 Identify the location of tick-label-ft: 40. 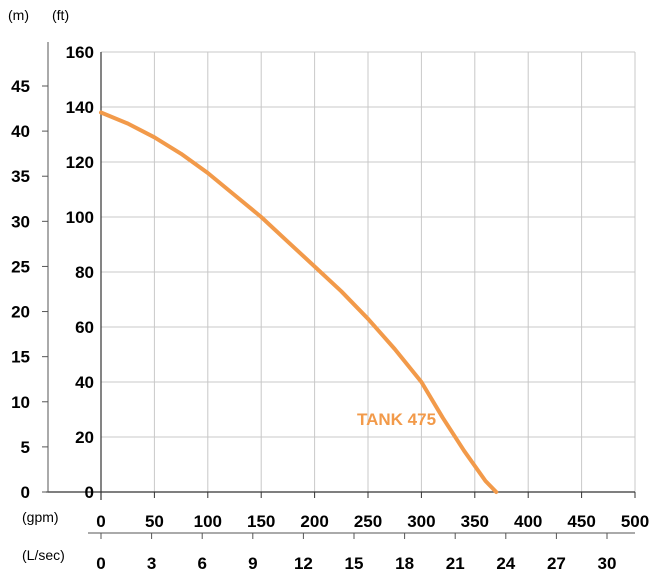
(84, 382).